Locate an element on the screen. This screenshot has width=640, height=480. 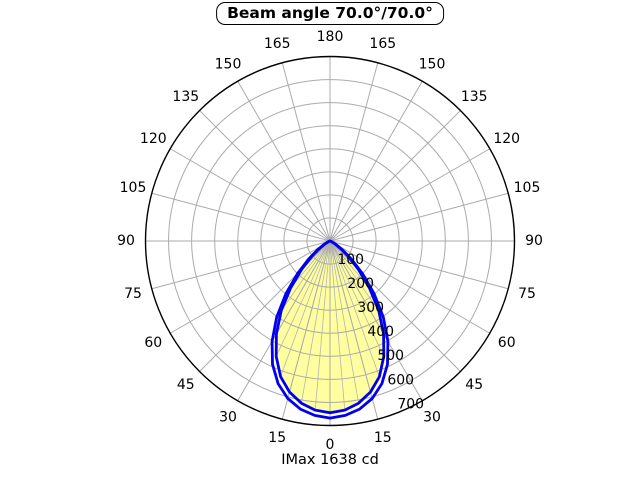
radial-tick-label: 100 is located at coordinates (350, 260).